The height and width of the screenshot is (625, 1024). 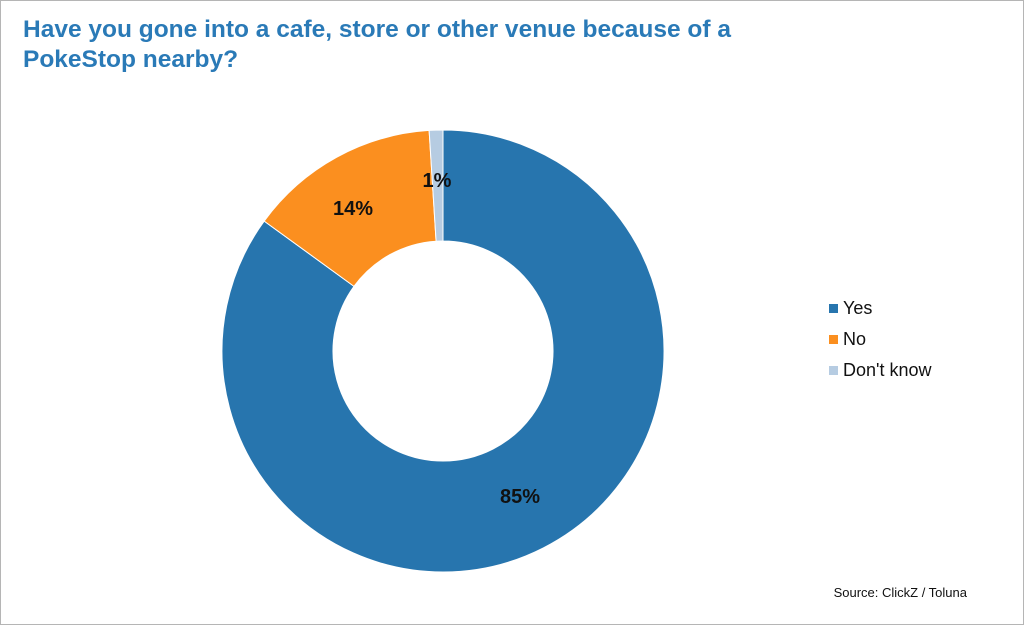 I want to click on legend-item: No, so click(x=880, y=339).